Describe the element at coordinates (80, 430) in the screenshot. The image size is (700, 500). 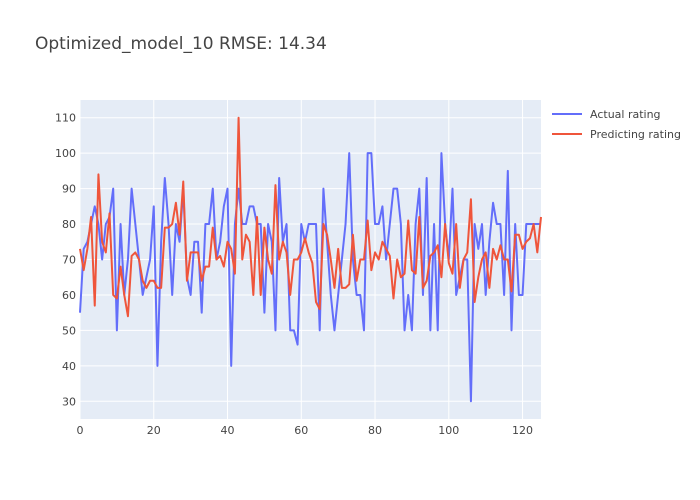
I see `x-tick-label: 0` at that location.